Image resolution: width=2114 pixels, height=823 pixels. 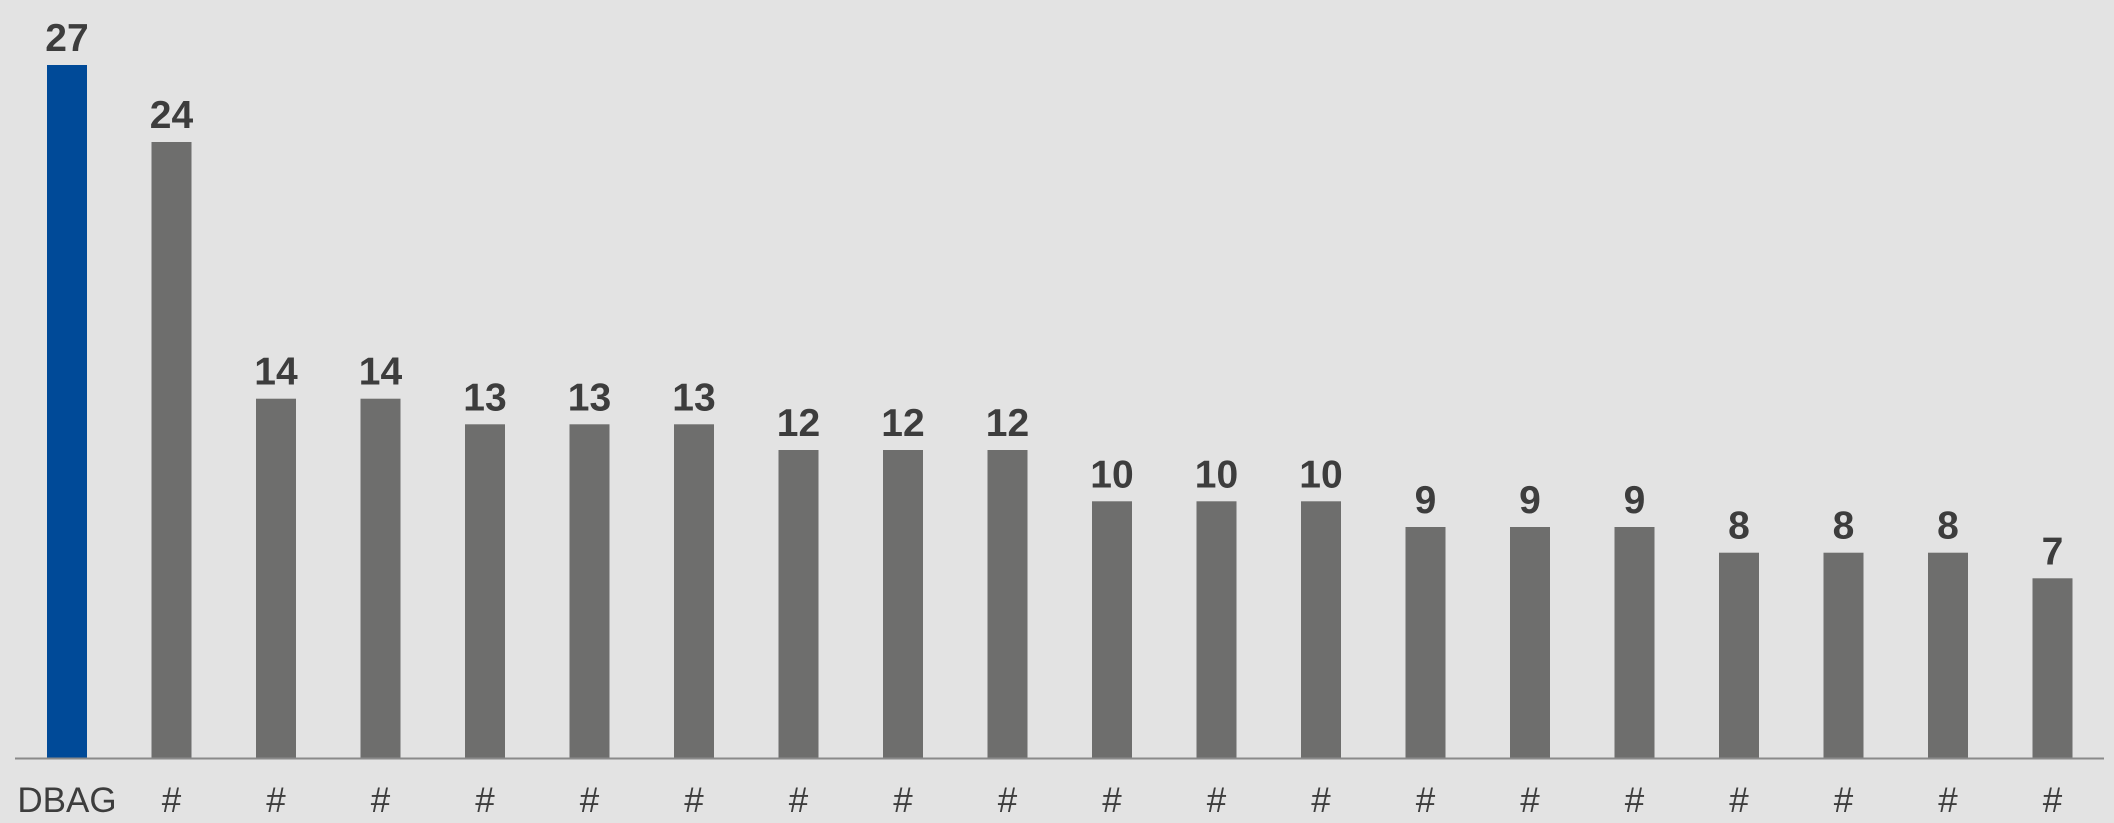 What do you see at coordinates (1739, 799) in the screenshot?
I see `x-tick-label-16: #` at bounding box center [1739, 799].